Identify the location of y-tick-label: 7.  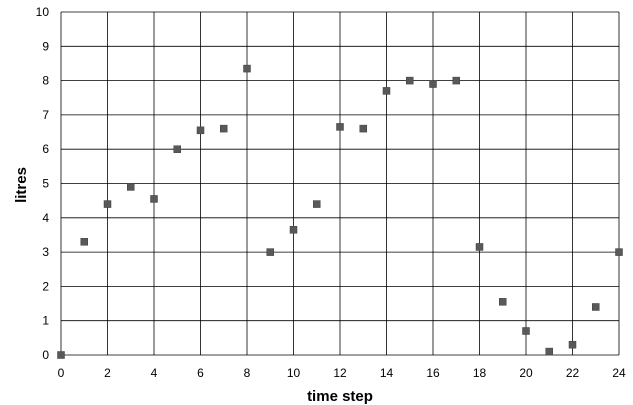
(45, 115).